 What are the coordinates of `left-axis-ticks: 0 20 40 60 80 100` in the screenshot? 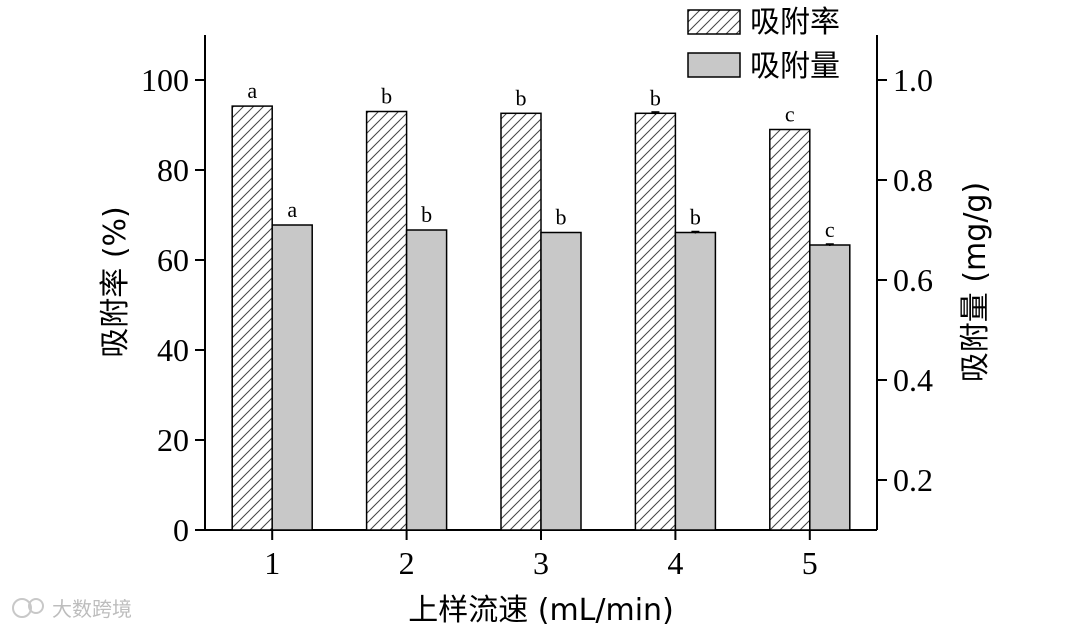 It's located at (173, 305).